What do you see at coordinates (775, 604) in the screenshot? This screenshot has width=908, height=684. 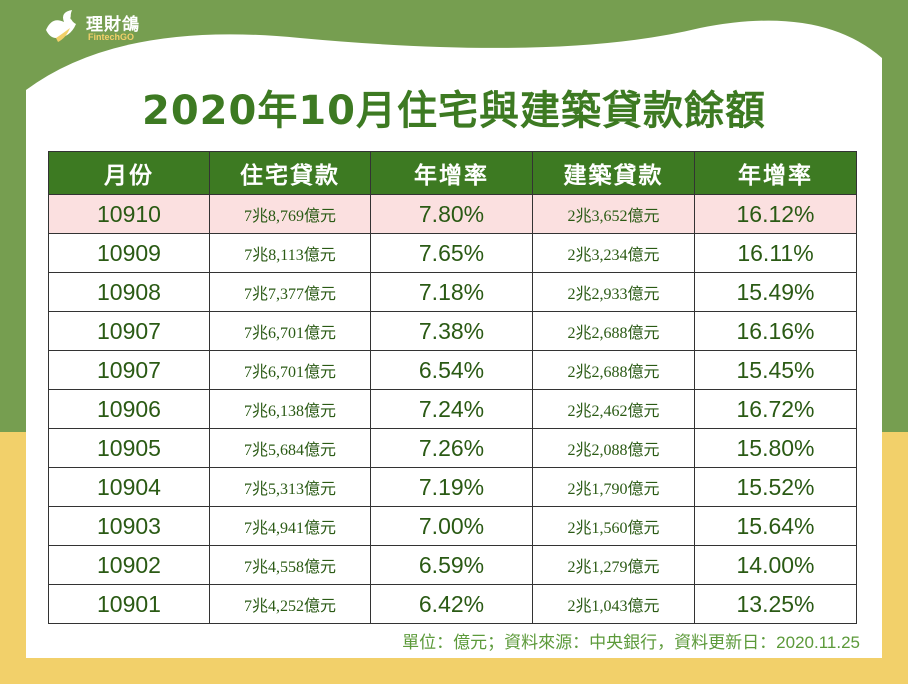 I see `cell-build-rate: 13.25%` at bounding box center [775, 604].